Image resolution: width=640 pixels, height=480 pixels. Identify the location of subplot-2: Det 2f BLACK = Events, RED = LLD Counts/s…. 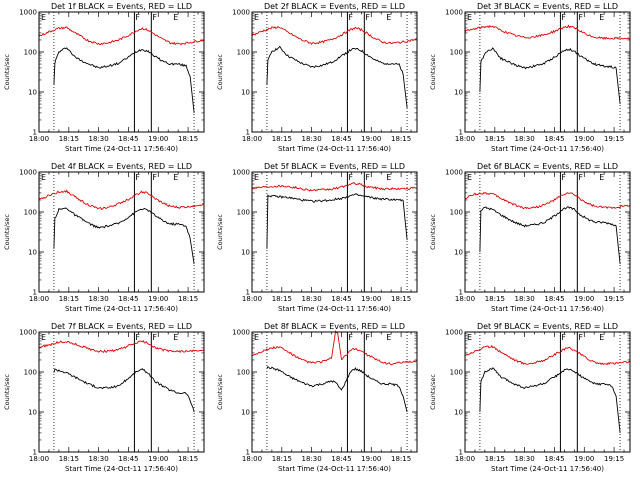
(317, 77).